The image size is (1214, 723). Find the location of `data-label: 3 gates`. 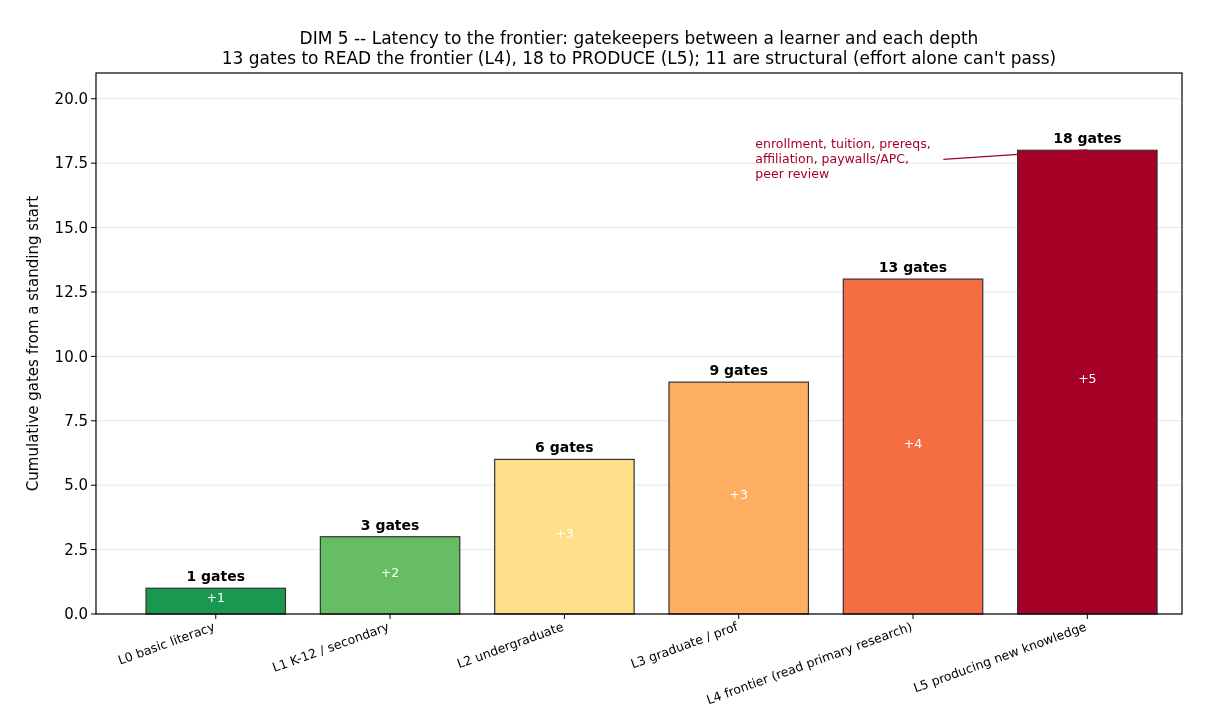

data-label: 3 gates is located at coordinates (390, 524).